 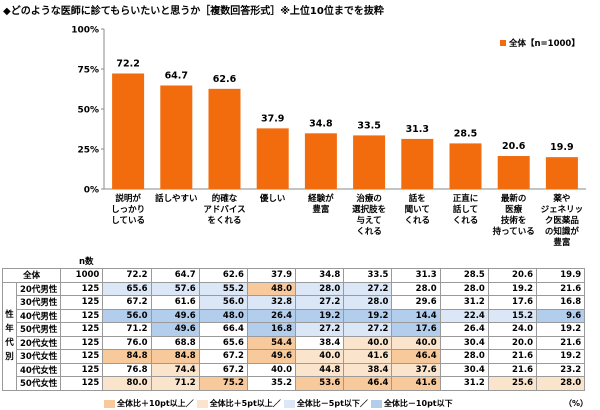 I want to click on table-cell: 65.6, so click(x=127, y=288).